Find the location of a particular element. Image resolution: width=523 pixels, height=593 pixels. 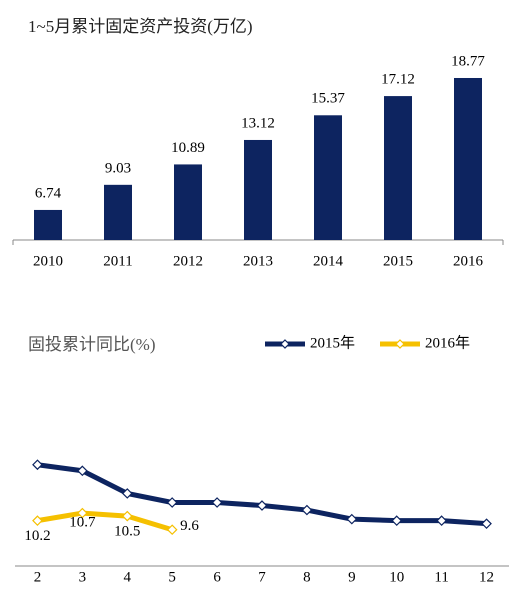

data-label: 6.74 is located at coordinates (48, 193).